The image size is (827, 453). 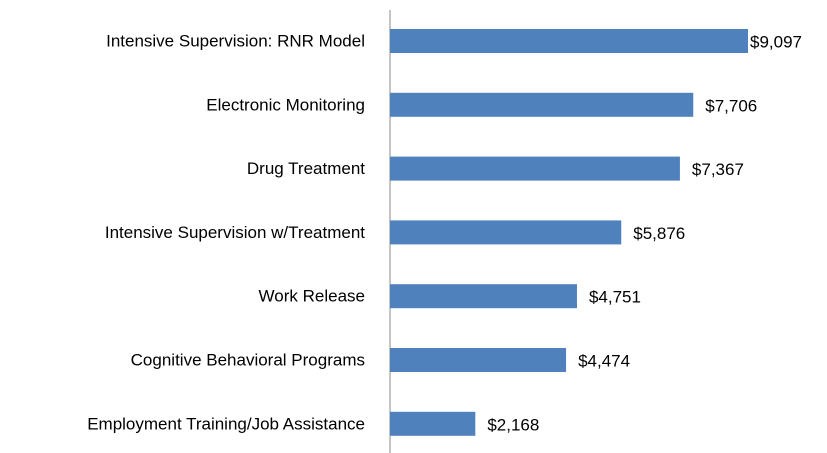 I want to click on category-label: Intensive Supervision: RNR Model, so click(x=235, y=40).